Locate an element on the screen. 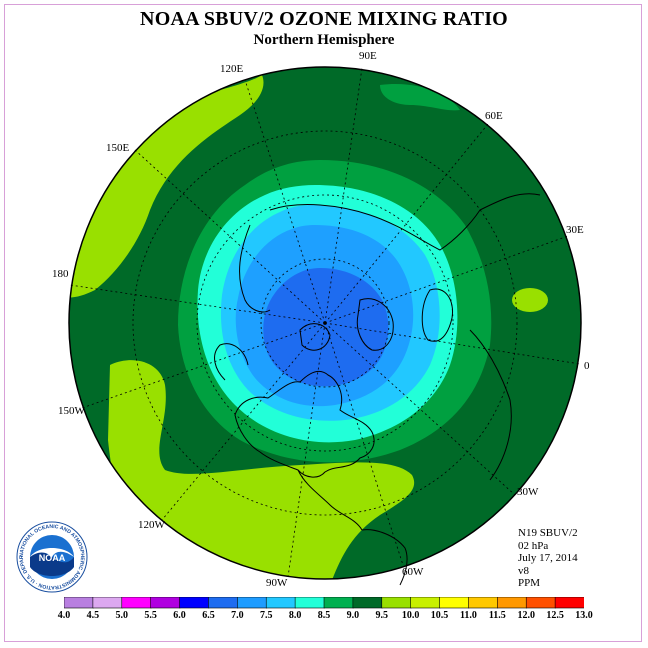  lon-label-30w: 30W is located at coordinates (528, 492).